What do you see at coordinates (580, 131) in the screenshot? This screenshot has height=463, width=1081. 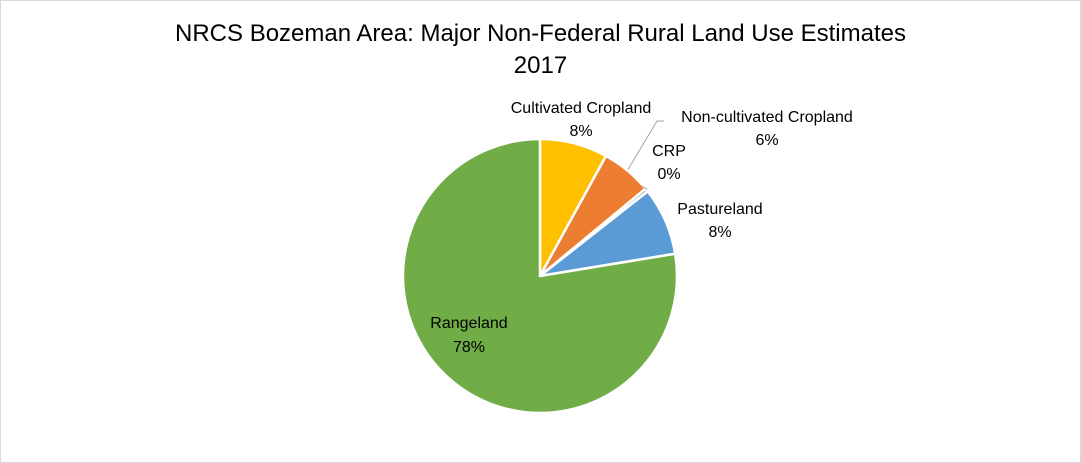 I see `label-cultivated-cropland-percent: 8%` at bounding box center [580, 131].